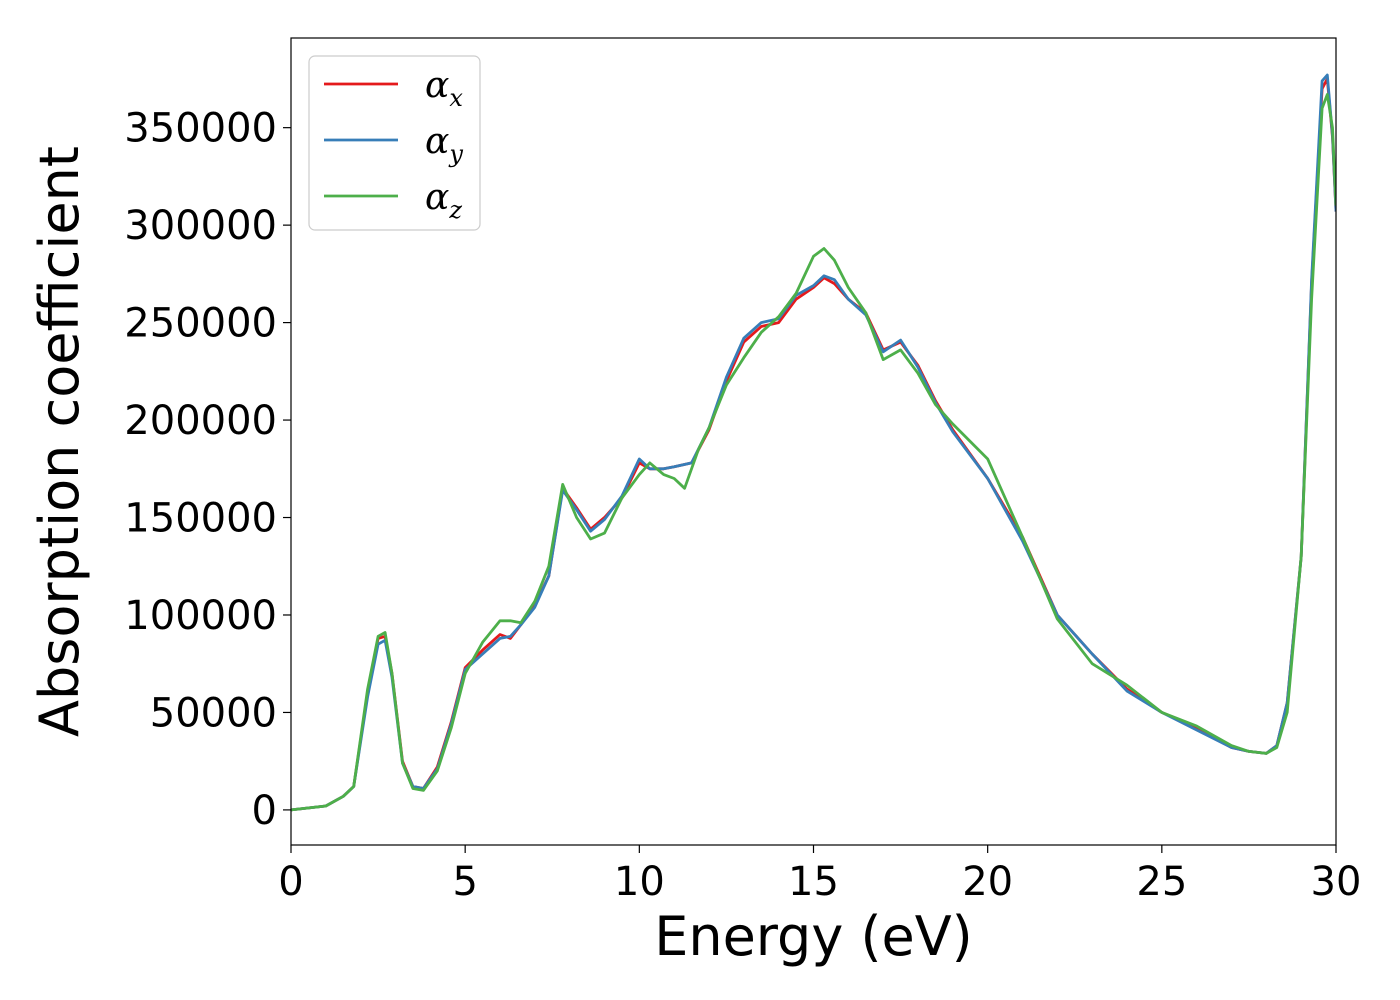  What do you see at coordinates (1161, 882) in the screenshot?
I see `x-tick-label: 25` at bounding box center [1161, 882].